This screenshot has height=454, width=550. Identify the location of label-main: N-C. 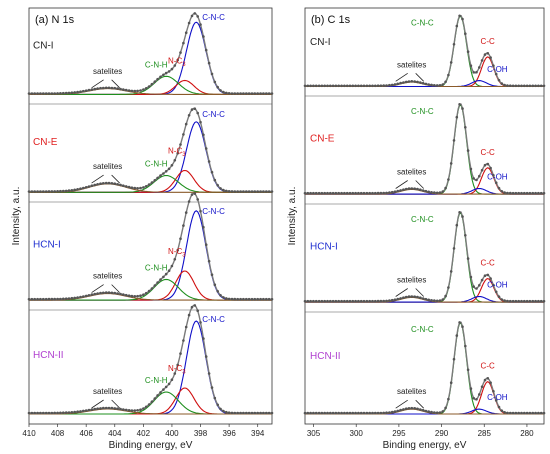
(175, 251).